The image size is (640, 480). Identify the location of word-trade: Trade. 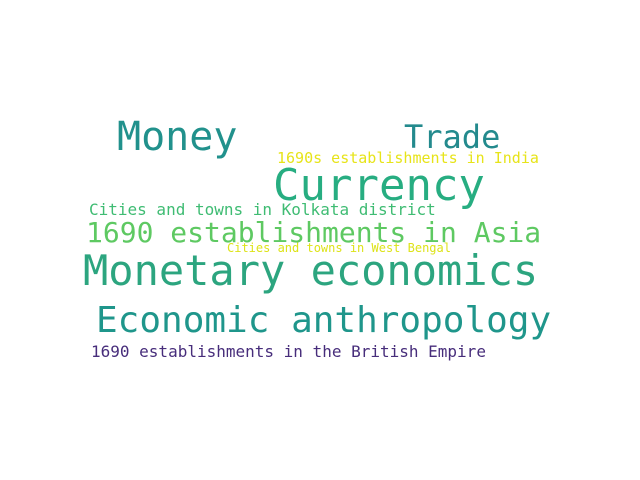
(452, 137).